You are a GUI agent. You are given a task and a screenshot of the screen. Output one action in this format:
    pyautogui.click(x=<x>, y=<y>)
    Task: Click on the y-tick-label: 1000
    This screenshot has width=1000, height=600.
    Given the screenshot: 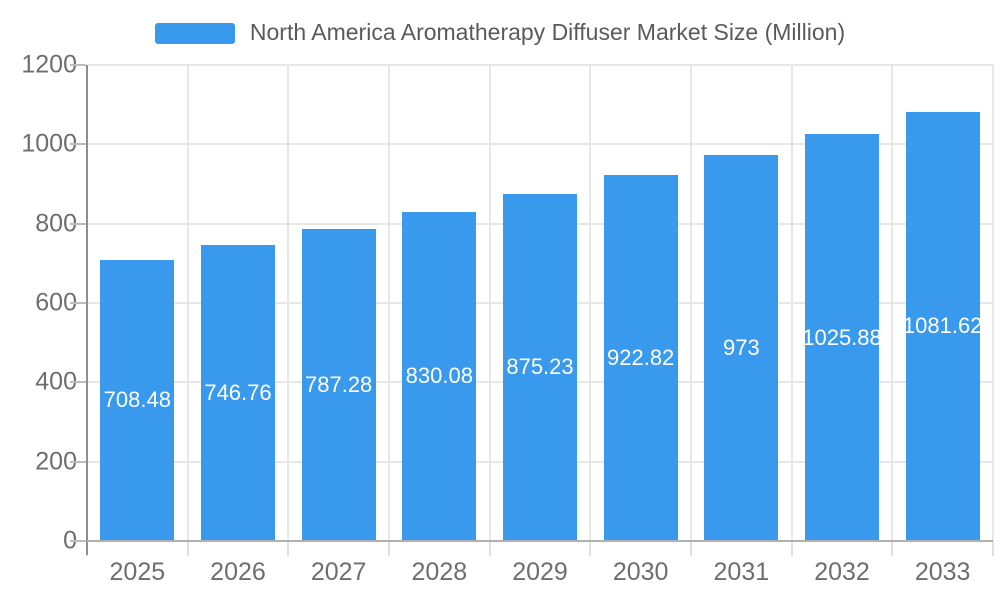 What is the action you would take?
    pyautogui.click(x=49, y=143)
    